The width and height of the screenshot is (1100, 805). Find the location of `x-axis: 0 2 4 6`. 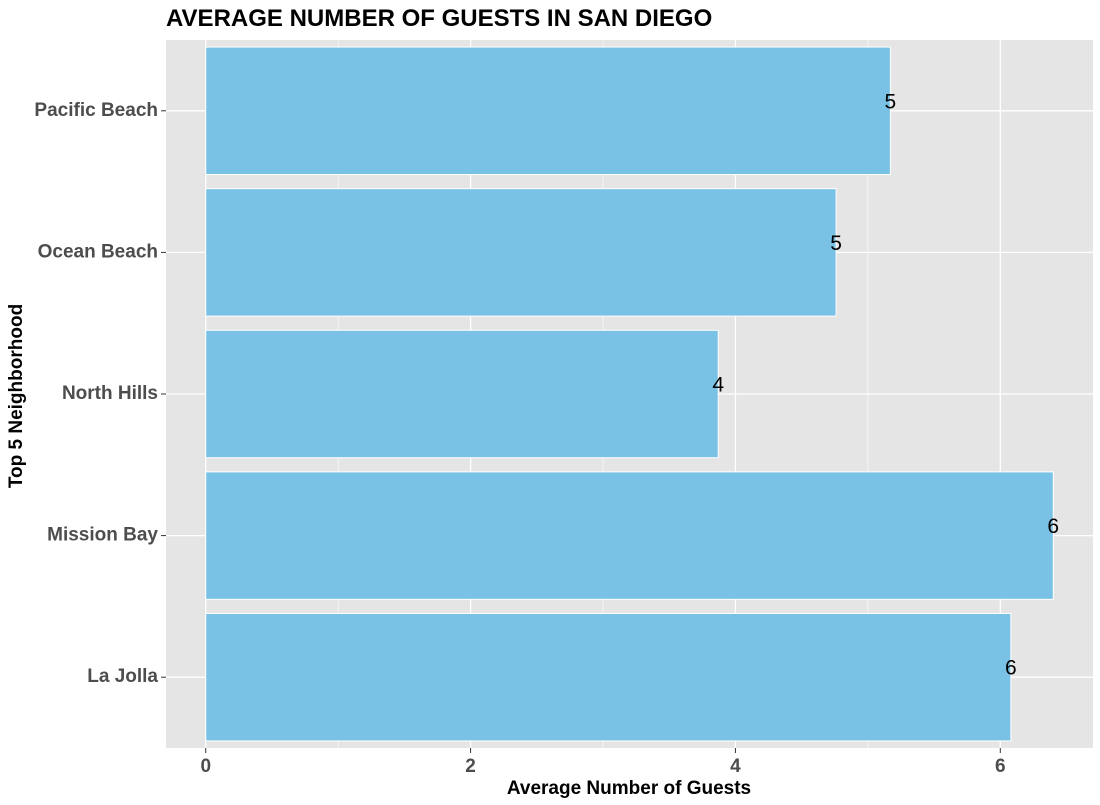

x-axis: 0 2 4 6 is located at coordinates (603, 762).